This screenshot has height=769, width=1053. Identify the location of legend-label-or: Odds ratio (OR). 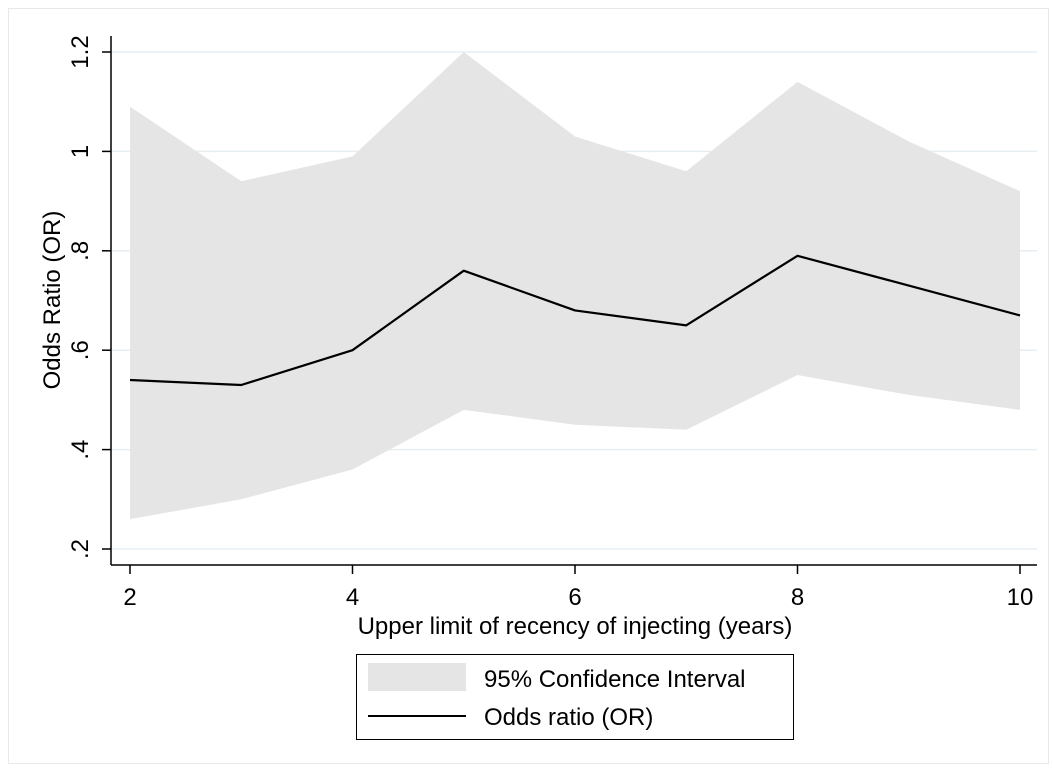
(568, 717).